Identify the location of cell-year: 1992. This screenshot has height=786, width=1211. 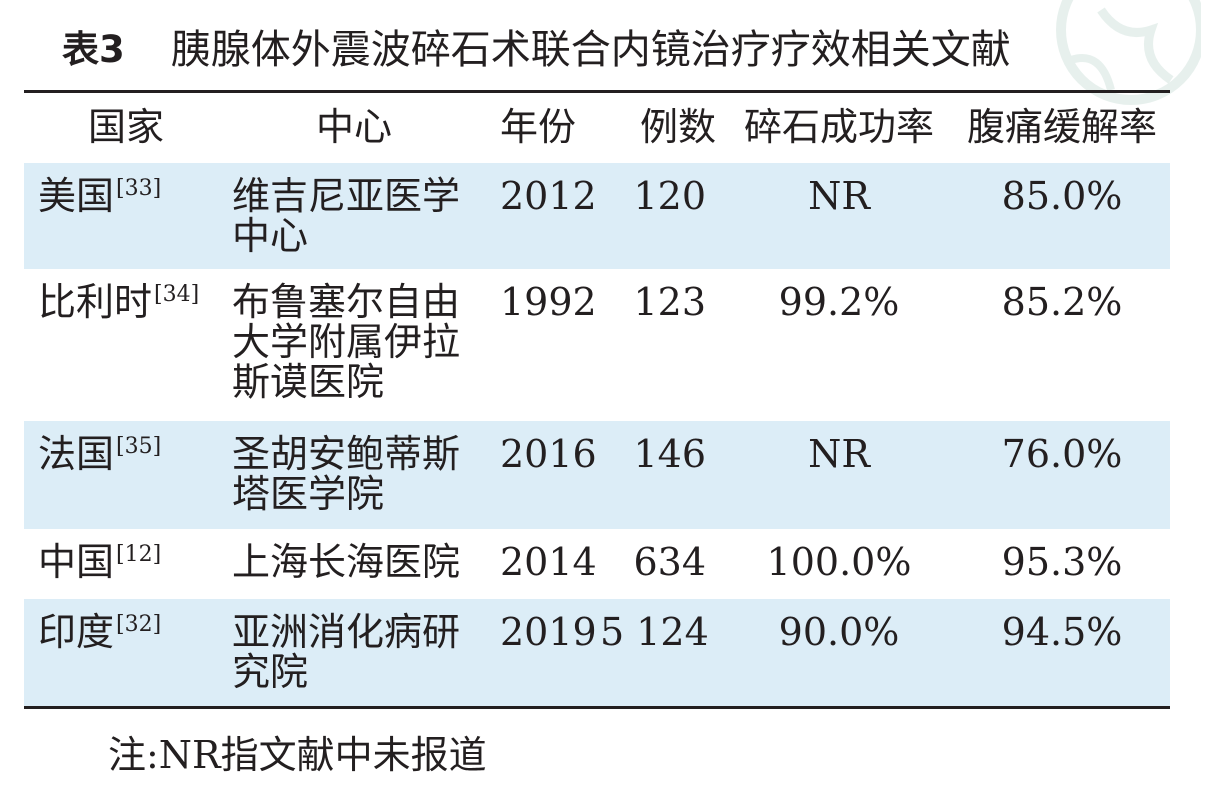
(548, 302).